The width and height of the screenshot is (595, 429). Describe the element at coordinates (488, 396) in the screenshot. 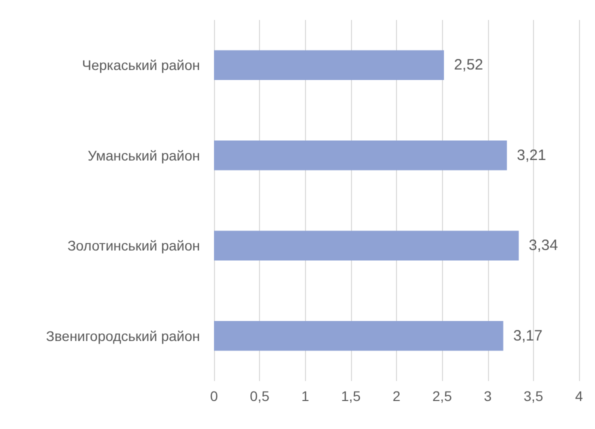

I see `x-tick-label: 3` at that location.